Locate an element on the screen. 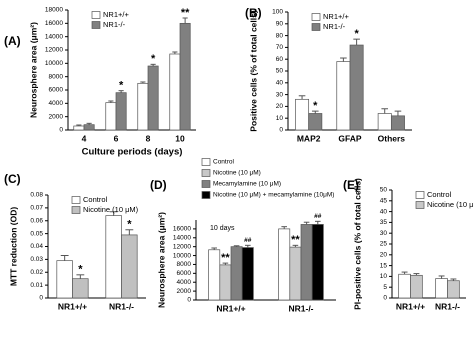 Image resolution: width=474 pixels, height=343 pixels. x-tick-label: GFAP is located at coordinates (349, 138).